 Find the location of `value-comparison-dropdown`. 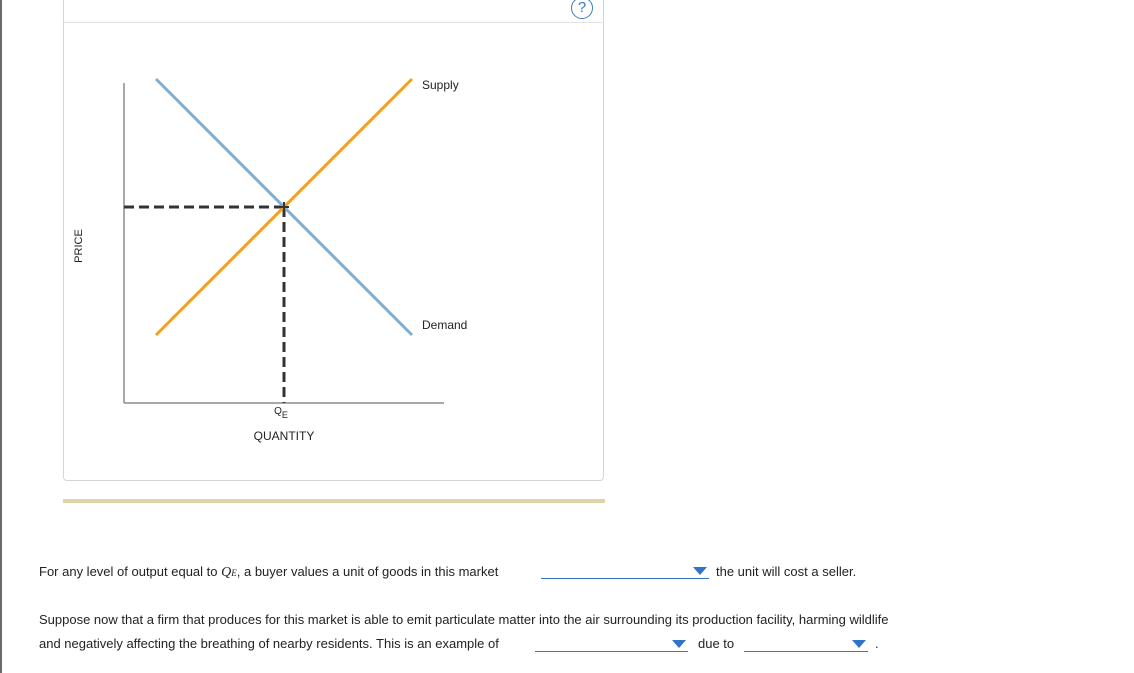

value-comparison-dropdown is located at coordinates (625, 572).